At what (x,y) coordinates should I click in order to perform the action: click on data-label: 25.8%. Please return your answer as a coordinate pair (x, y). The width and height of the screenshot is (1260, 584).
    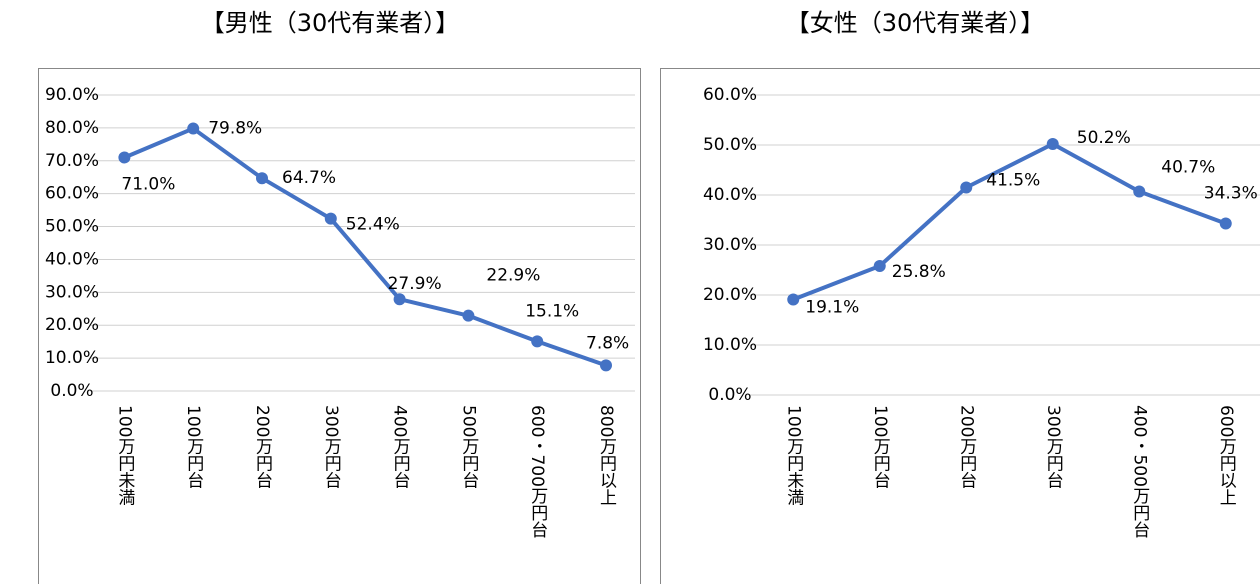
    Looking at the image, I should click on (919, 272).